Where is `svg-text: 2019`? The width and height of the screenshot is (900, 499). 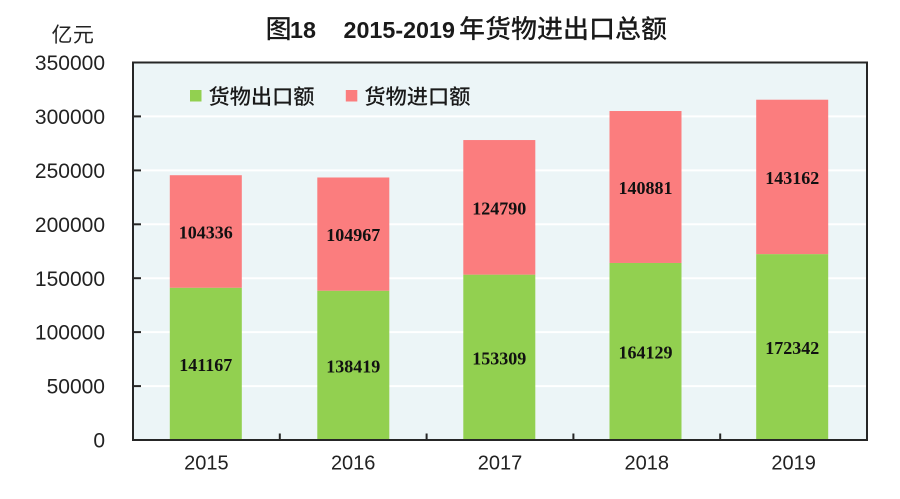 svg-text: 2019 is located at coordinates (793, 464).